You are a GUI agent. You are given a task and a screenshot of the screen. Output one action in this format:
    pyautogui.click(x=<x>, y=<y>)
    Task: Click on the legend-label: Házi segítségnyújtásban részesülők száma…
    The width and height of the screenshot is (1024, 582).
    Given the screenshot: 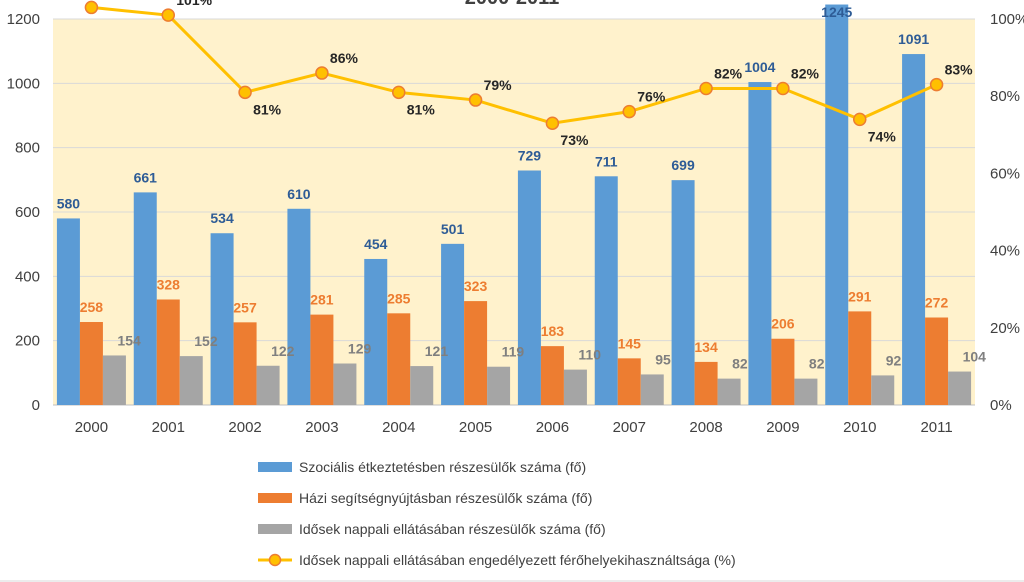 What is the action you would take?
    pyautogui.click(x=445, y=498)
    